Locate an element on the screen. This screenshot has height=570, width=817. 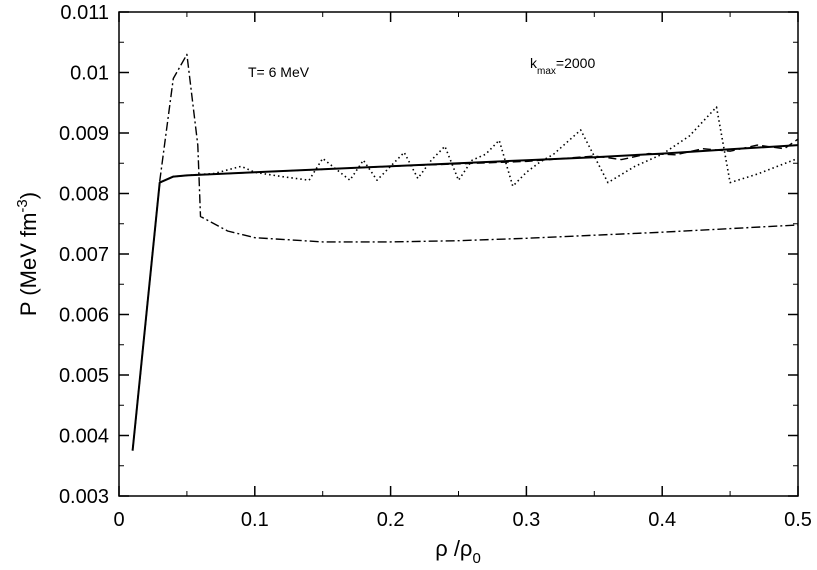
kmax-value: =2000 is located at coordinates (576, 63).